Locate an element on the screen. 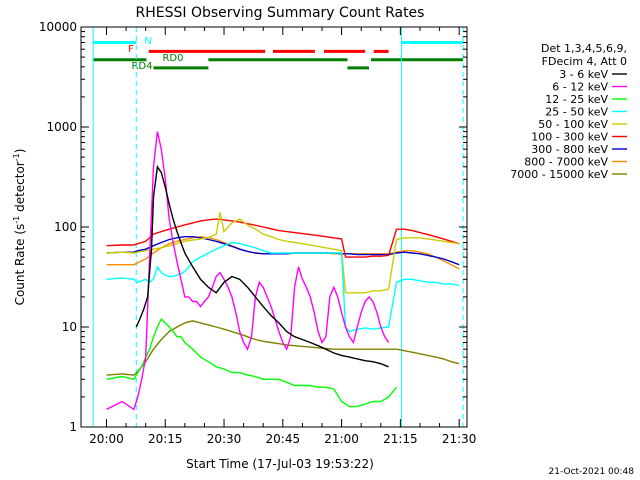  series-line-100-300-kev is located at coordinates (283, 238).